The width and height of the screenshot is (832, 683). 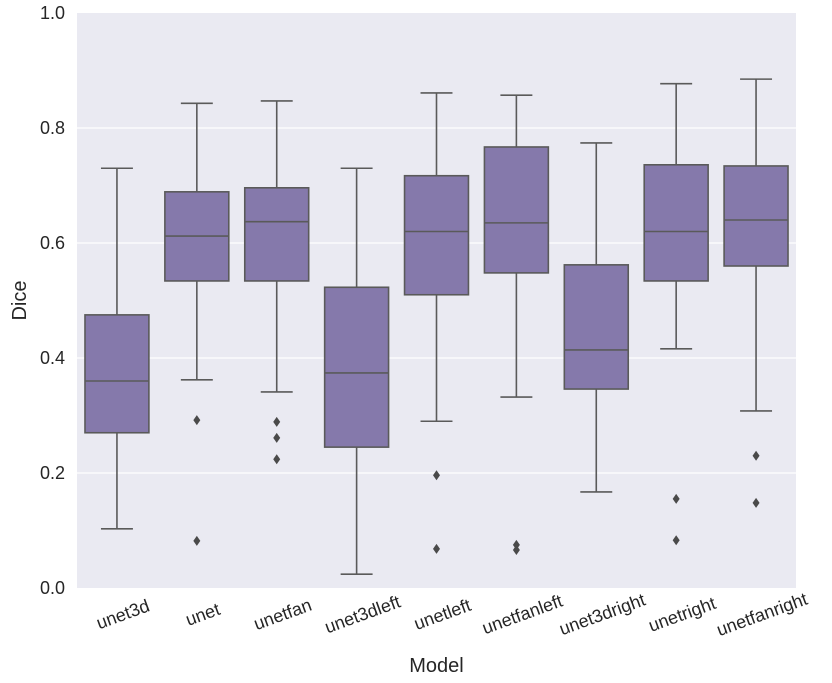 I want to click on x-tick-label: unet3d, so click(x=123, y=615).